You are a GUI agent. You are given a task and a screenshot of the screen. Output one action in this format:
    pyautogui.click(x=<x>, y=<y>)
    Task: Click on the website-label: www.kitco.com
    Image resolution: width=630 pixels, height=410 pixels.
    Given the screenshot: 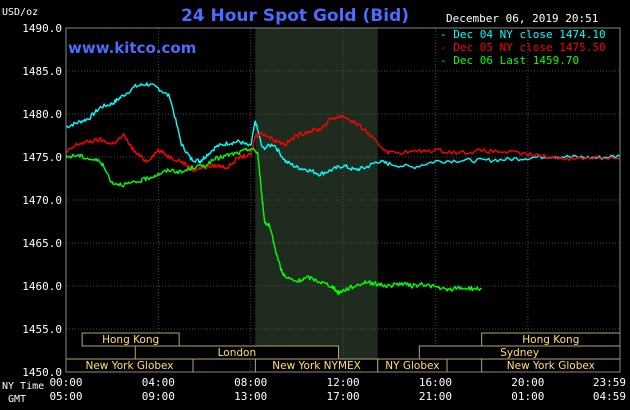 What is the action you would take?
    pyautogui.click(x=132, y=48)
    